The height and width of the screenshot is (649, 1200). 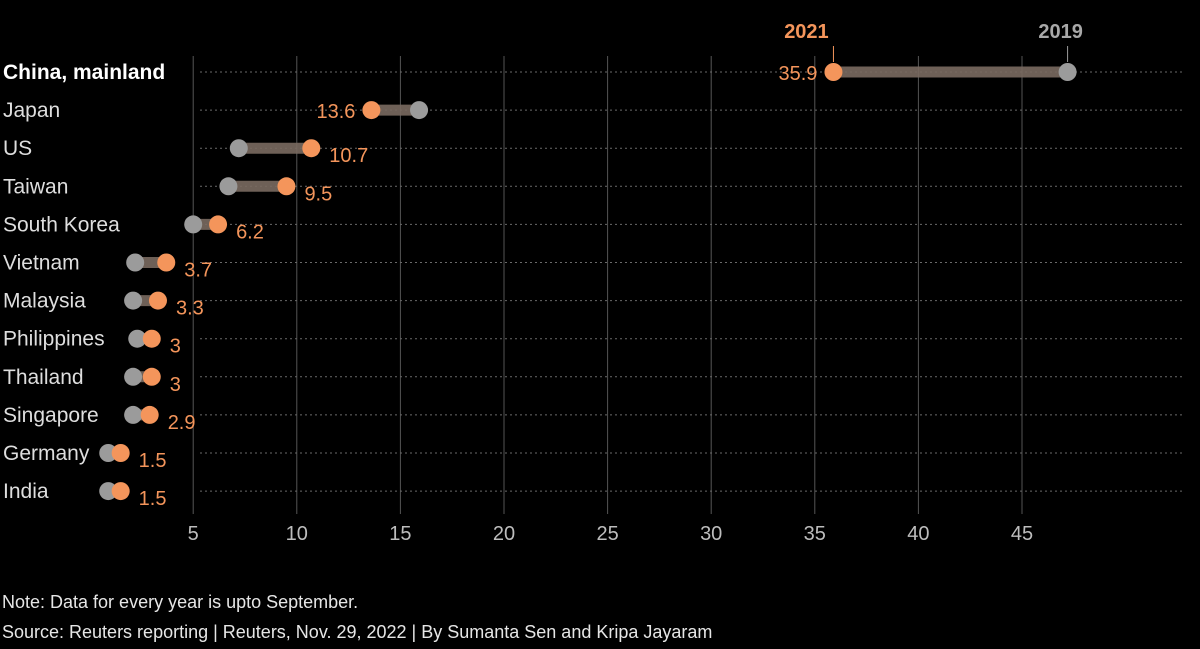 I want to click on value-label-2021: 2.9, so click(x=182, y=423).